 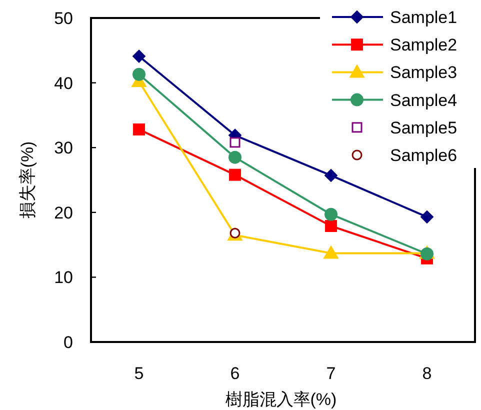 What do you see at coordinates (424, 45) in the screenshot?
I see `legend-label: Sample2` at bounding box center [424, 45].